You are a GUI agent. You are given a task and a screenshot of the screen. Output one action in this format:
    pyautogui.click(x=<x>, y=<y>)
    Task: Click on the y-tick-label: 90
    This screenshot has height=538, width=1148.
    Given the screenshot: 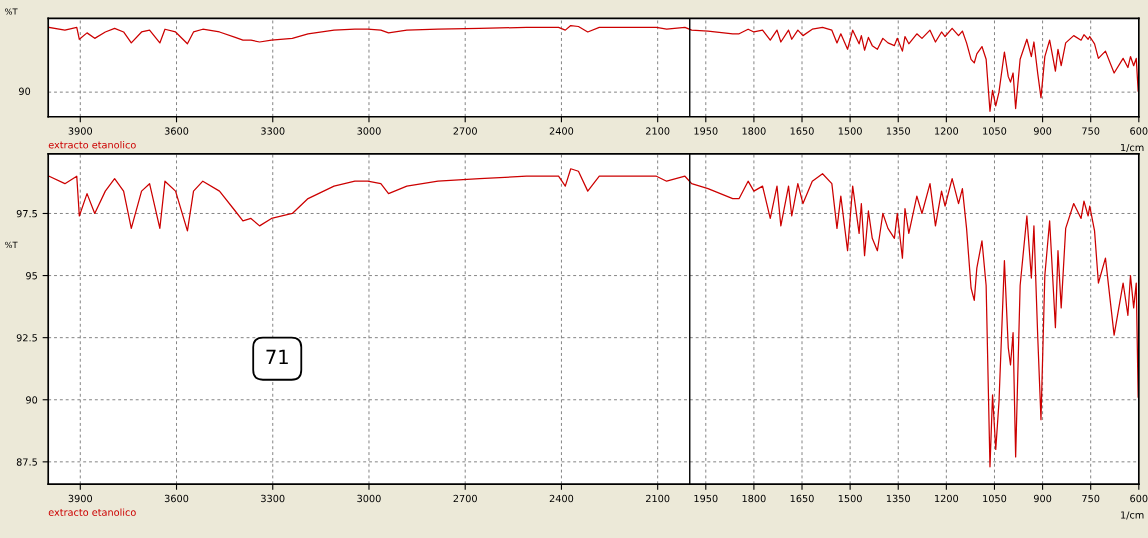 What is the action you would take?
    pyautogui.click(x=32, y=400)
    